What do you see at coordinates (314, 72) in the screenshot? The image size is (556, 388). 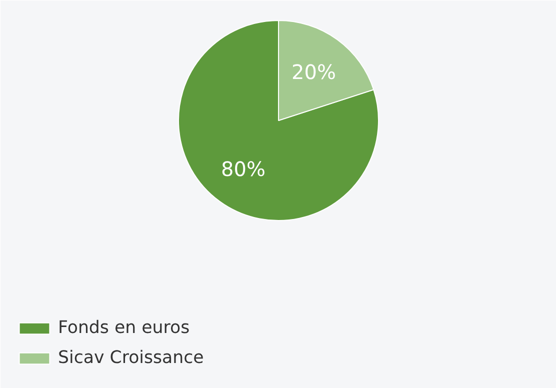 I see `data-label: 20%` at bounding box center [314, 72].